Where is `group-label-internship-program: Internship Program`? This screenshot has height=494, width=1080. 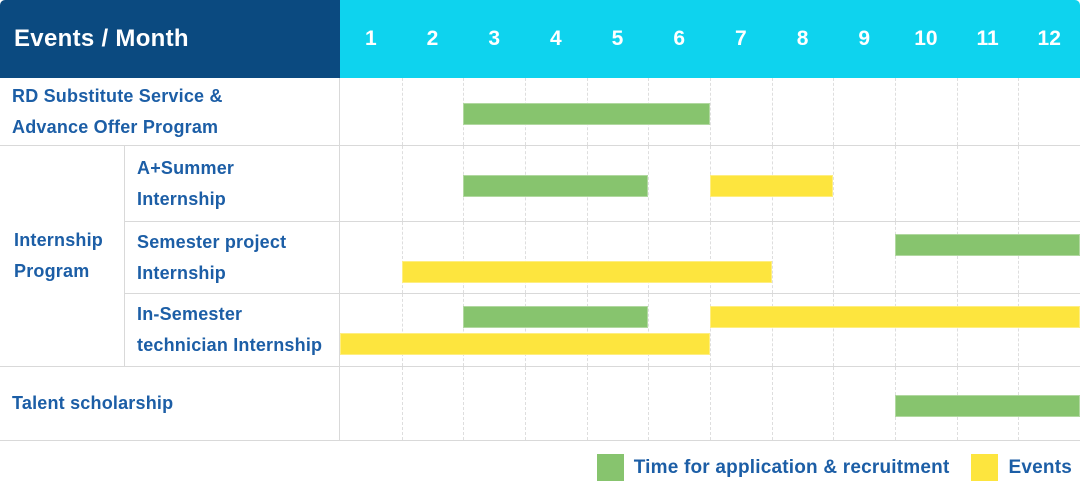
group-label-internship-program: Internship Program is located at coordinates (62, 256).